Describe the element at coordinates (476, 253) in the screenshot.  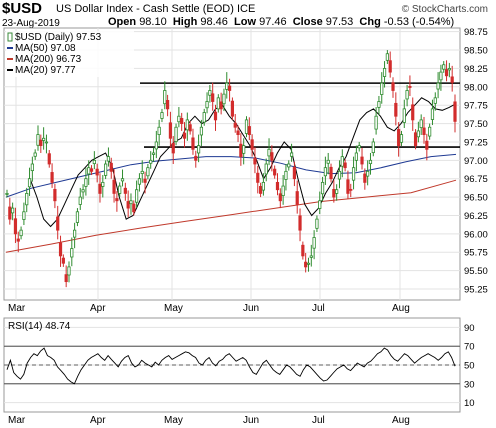
I see `price-axis-tick-label: 95.75` at that location.